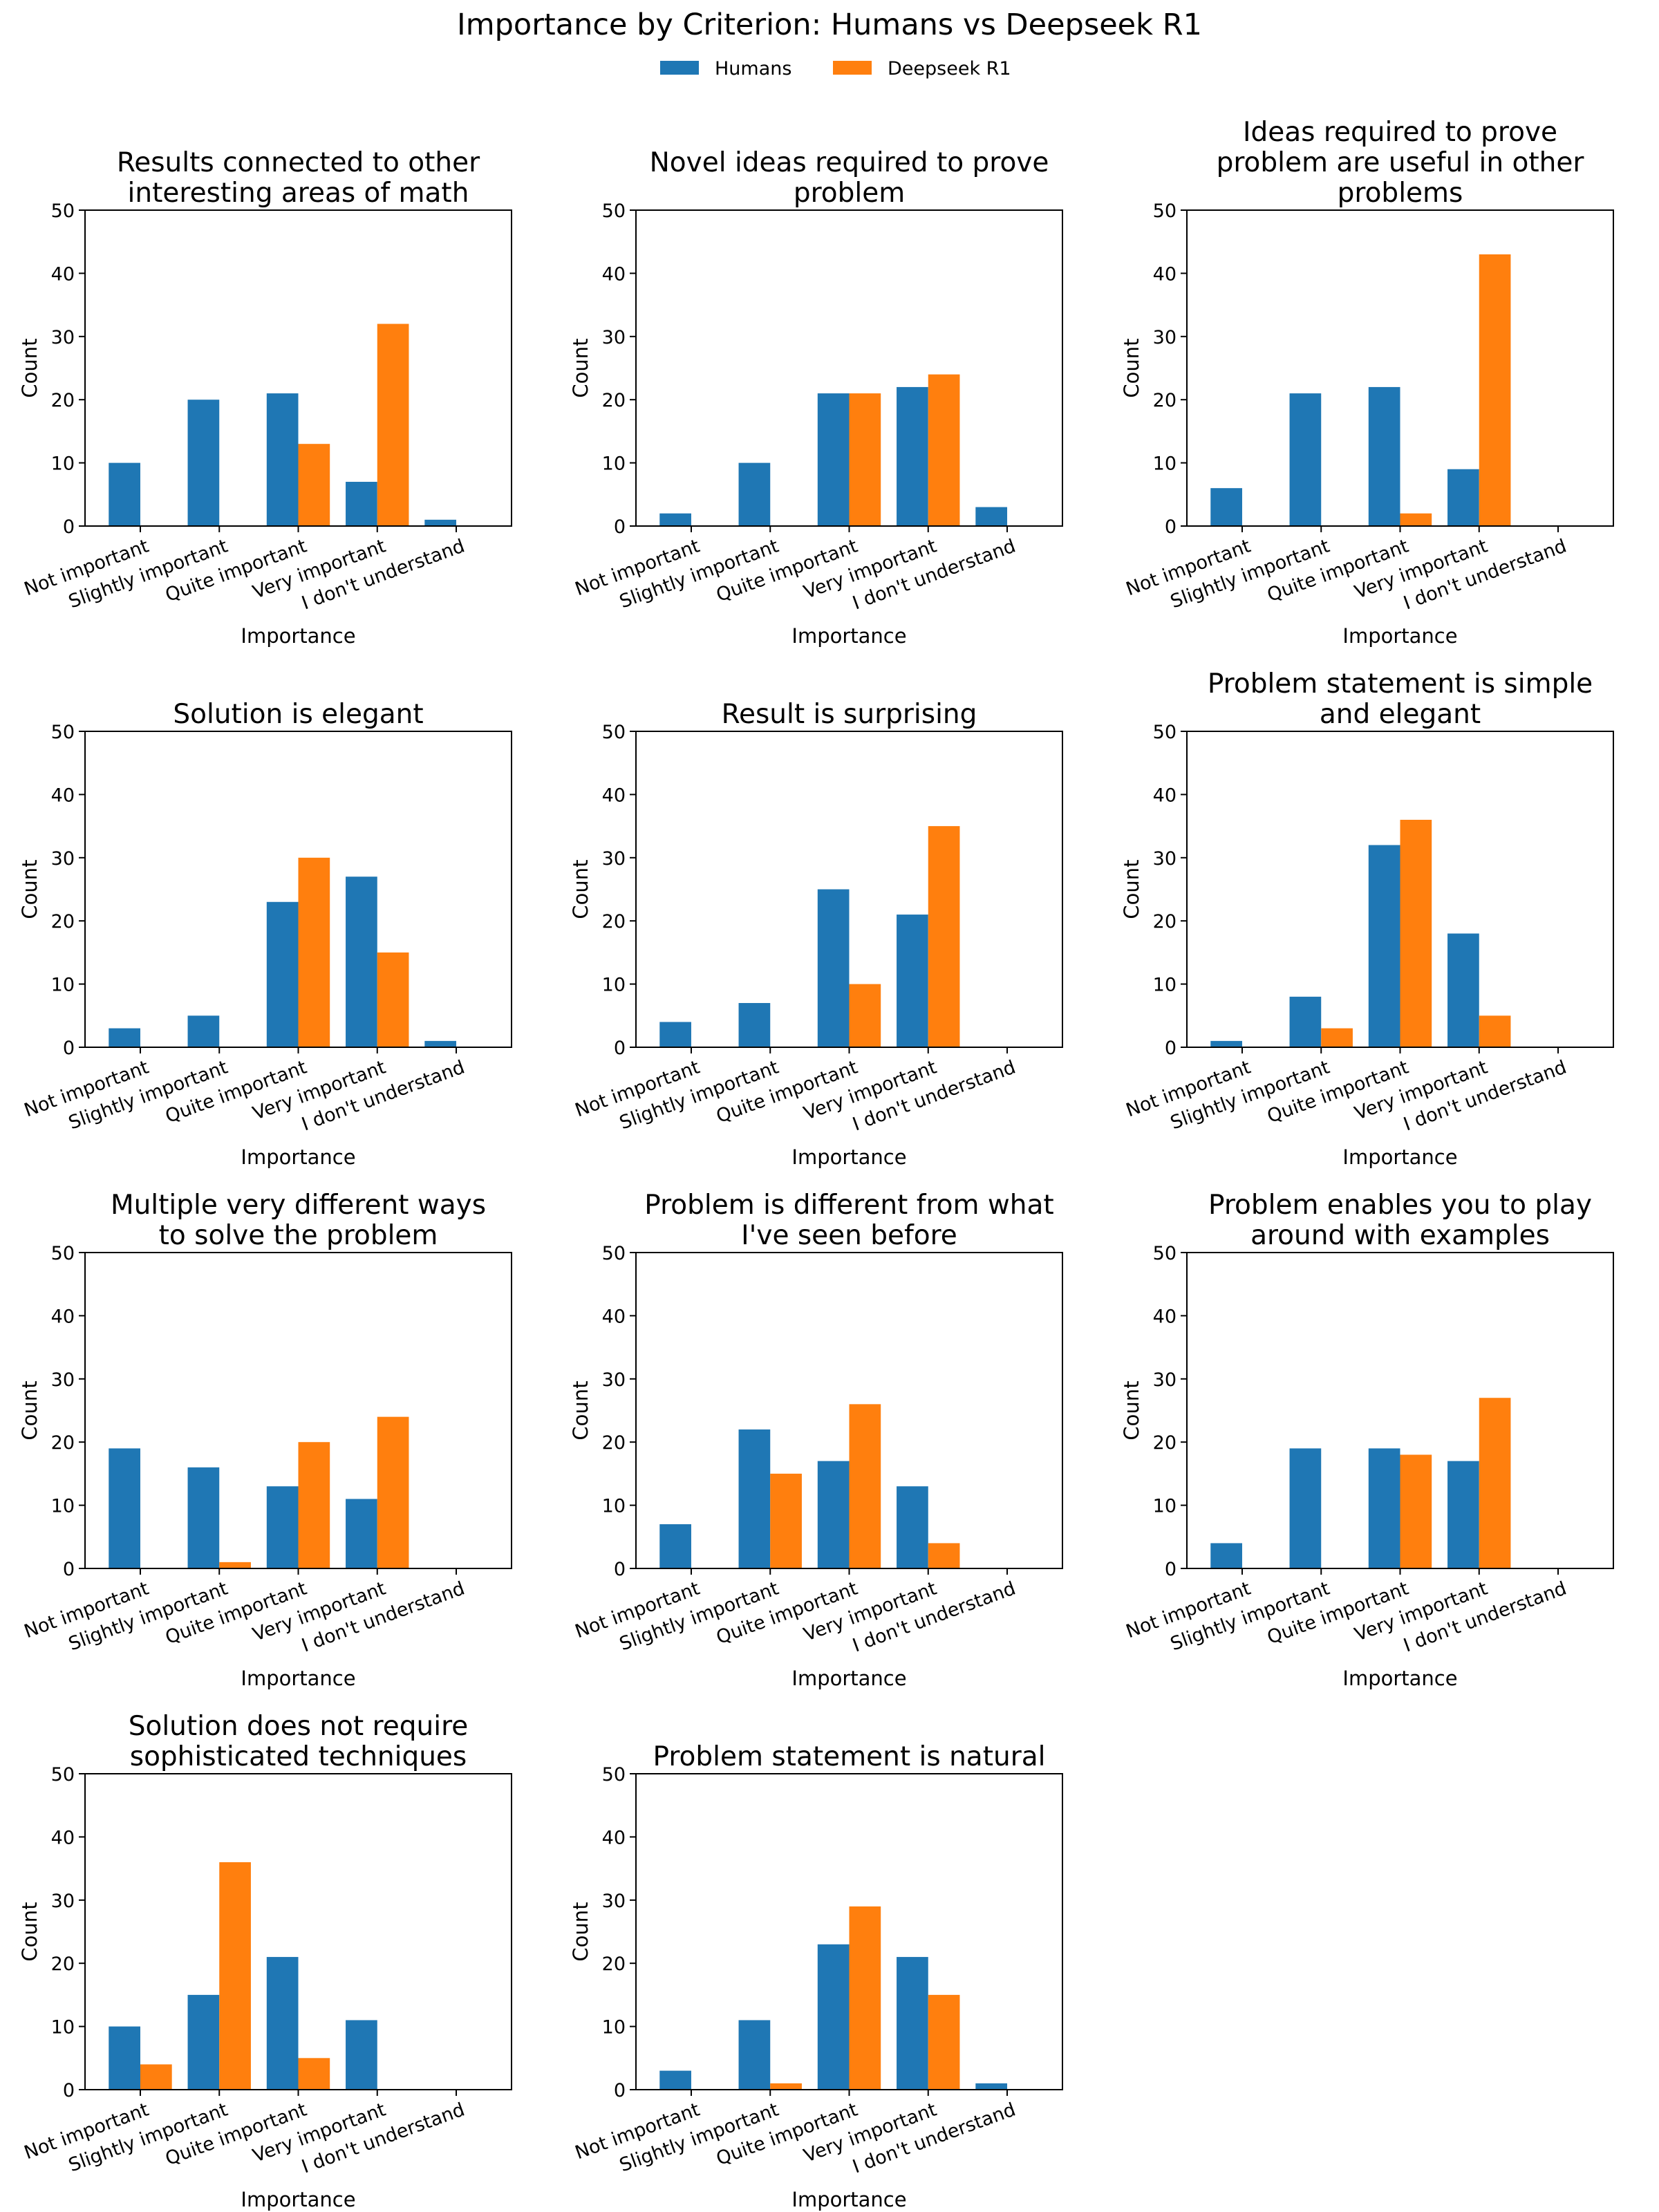 This screenshot has height=2212, width=1659. I want to click on panel-title: Problem is different from what, so click(848, 1206).